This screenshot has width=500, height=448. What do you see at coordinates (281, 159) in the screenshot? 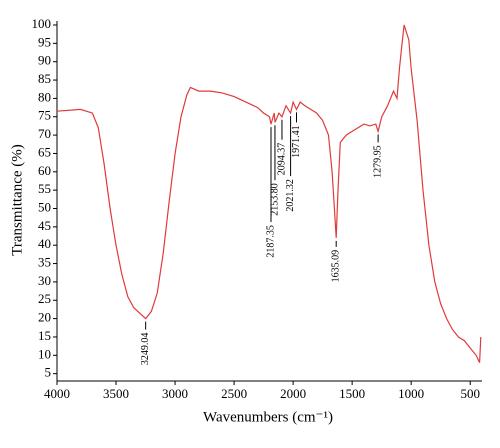
I see `annotation-label: 2094.37` at bounding box center [281, 159].